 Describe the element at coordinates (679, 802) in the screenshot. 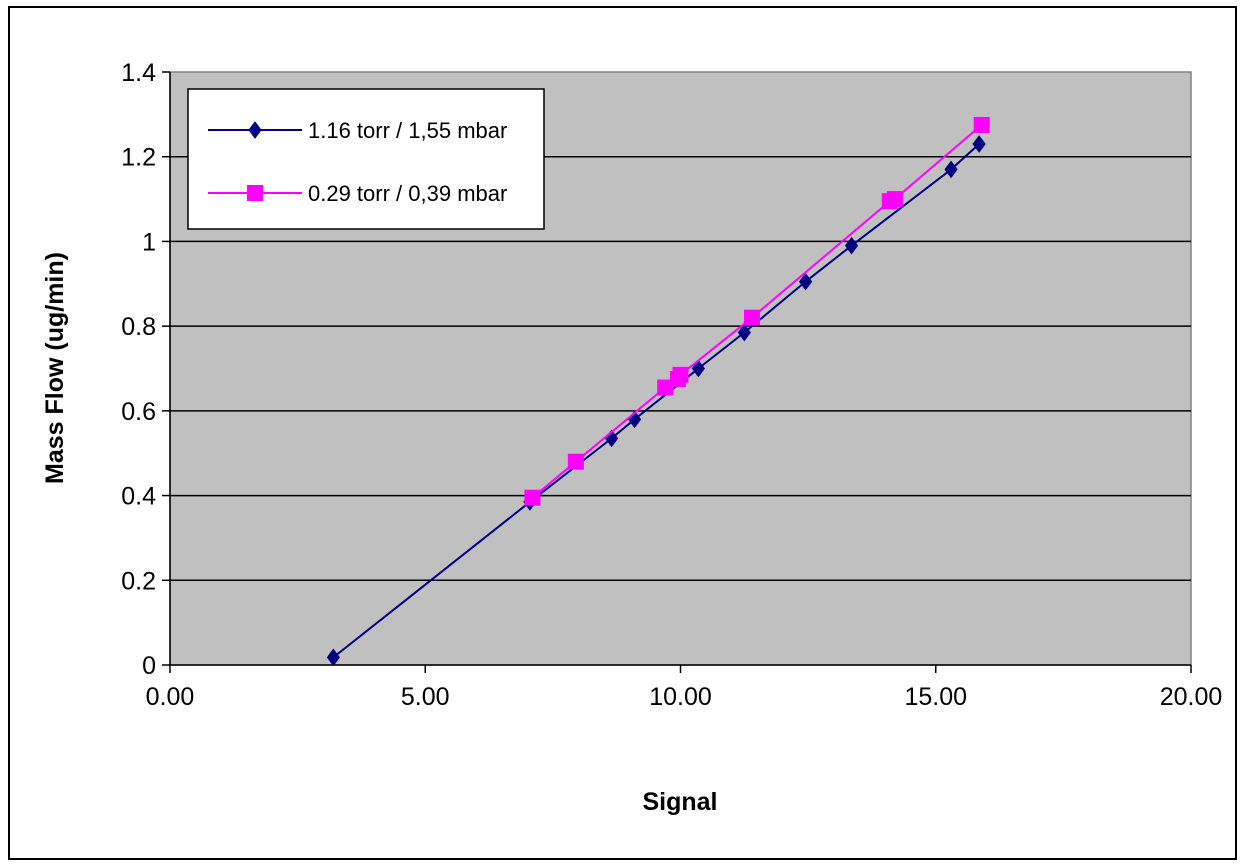

I see `x-axis-title: Signal` at that location.